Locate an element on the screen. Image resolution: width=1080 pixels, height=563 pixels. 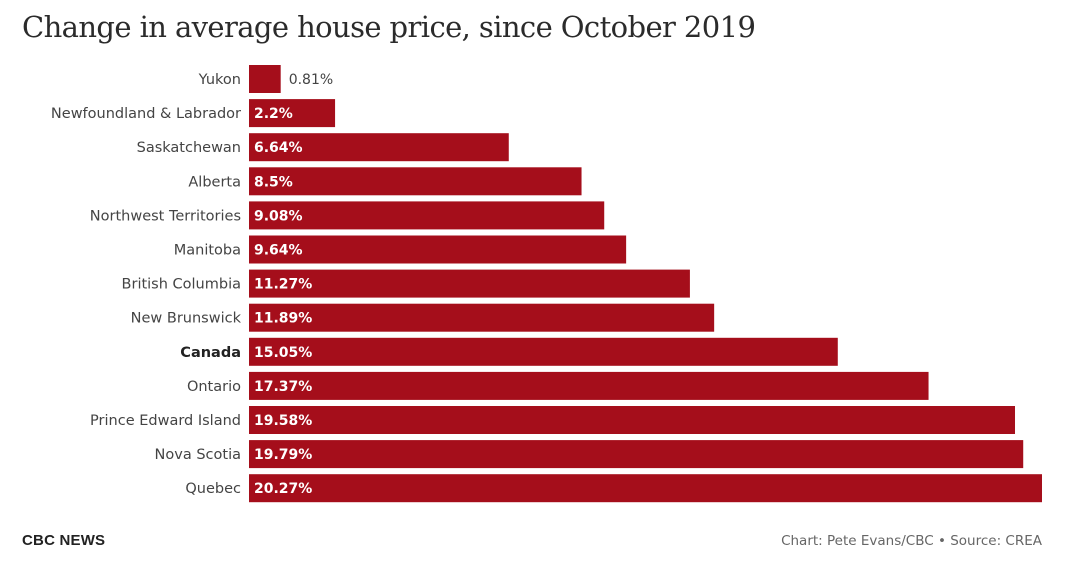
bar-alberta is located at coordinates (415, 181).